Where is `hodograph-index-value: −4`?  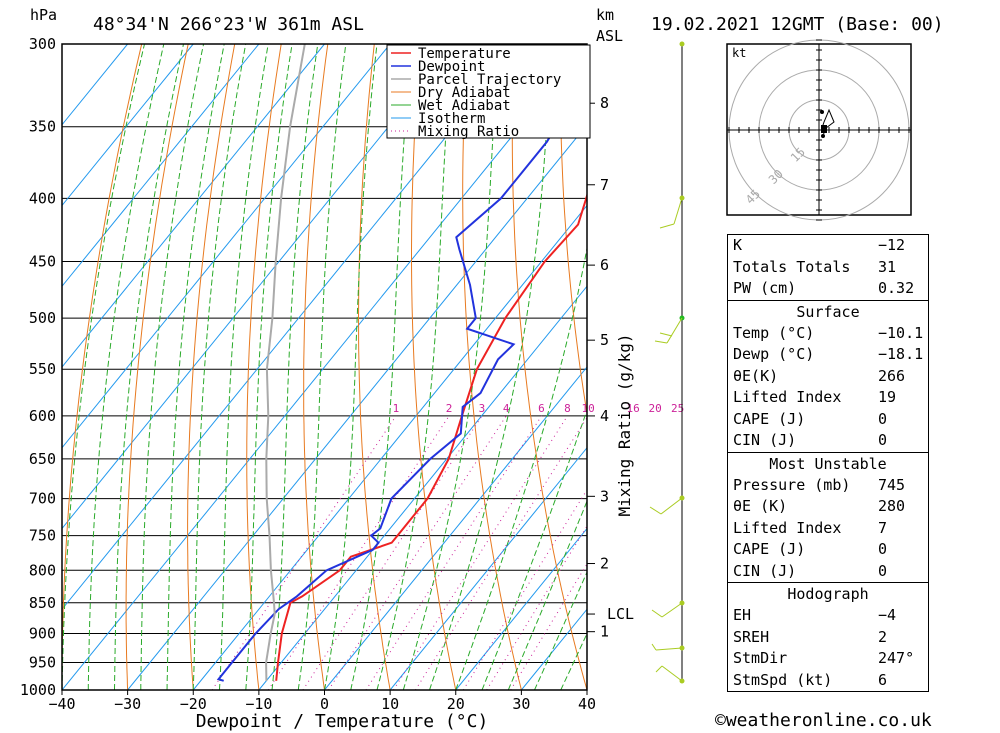 hodograph-index-value: −4 is located at coordinates (887, 615).